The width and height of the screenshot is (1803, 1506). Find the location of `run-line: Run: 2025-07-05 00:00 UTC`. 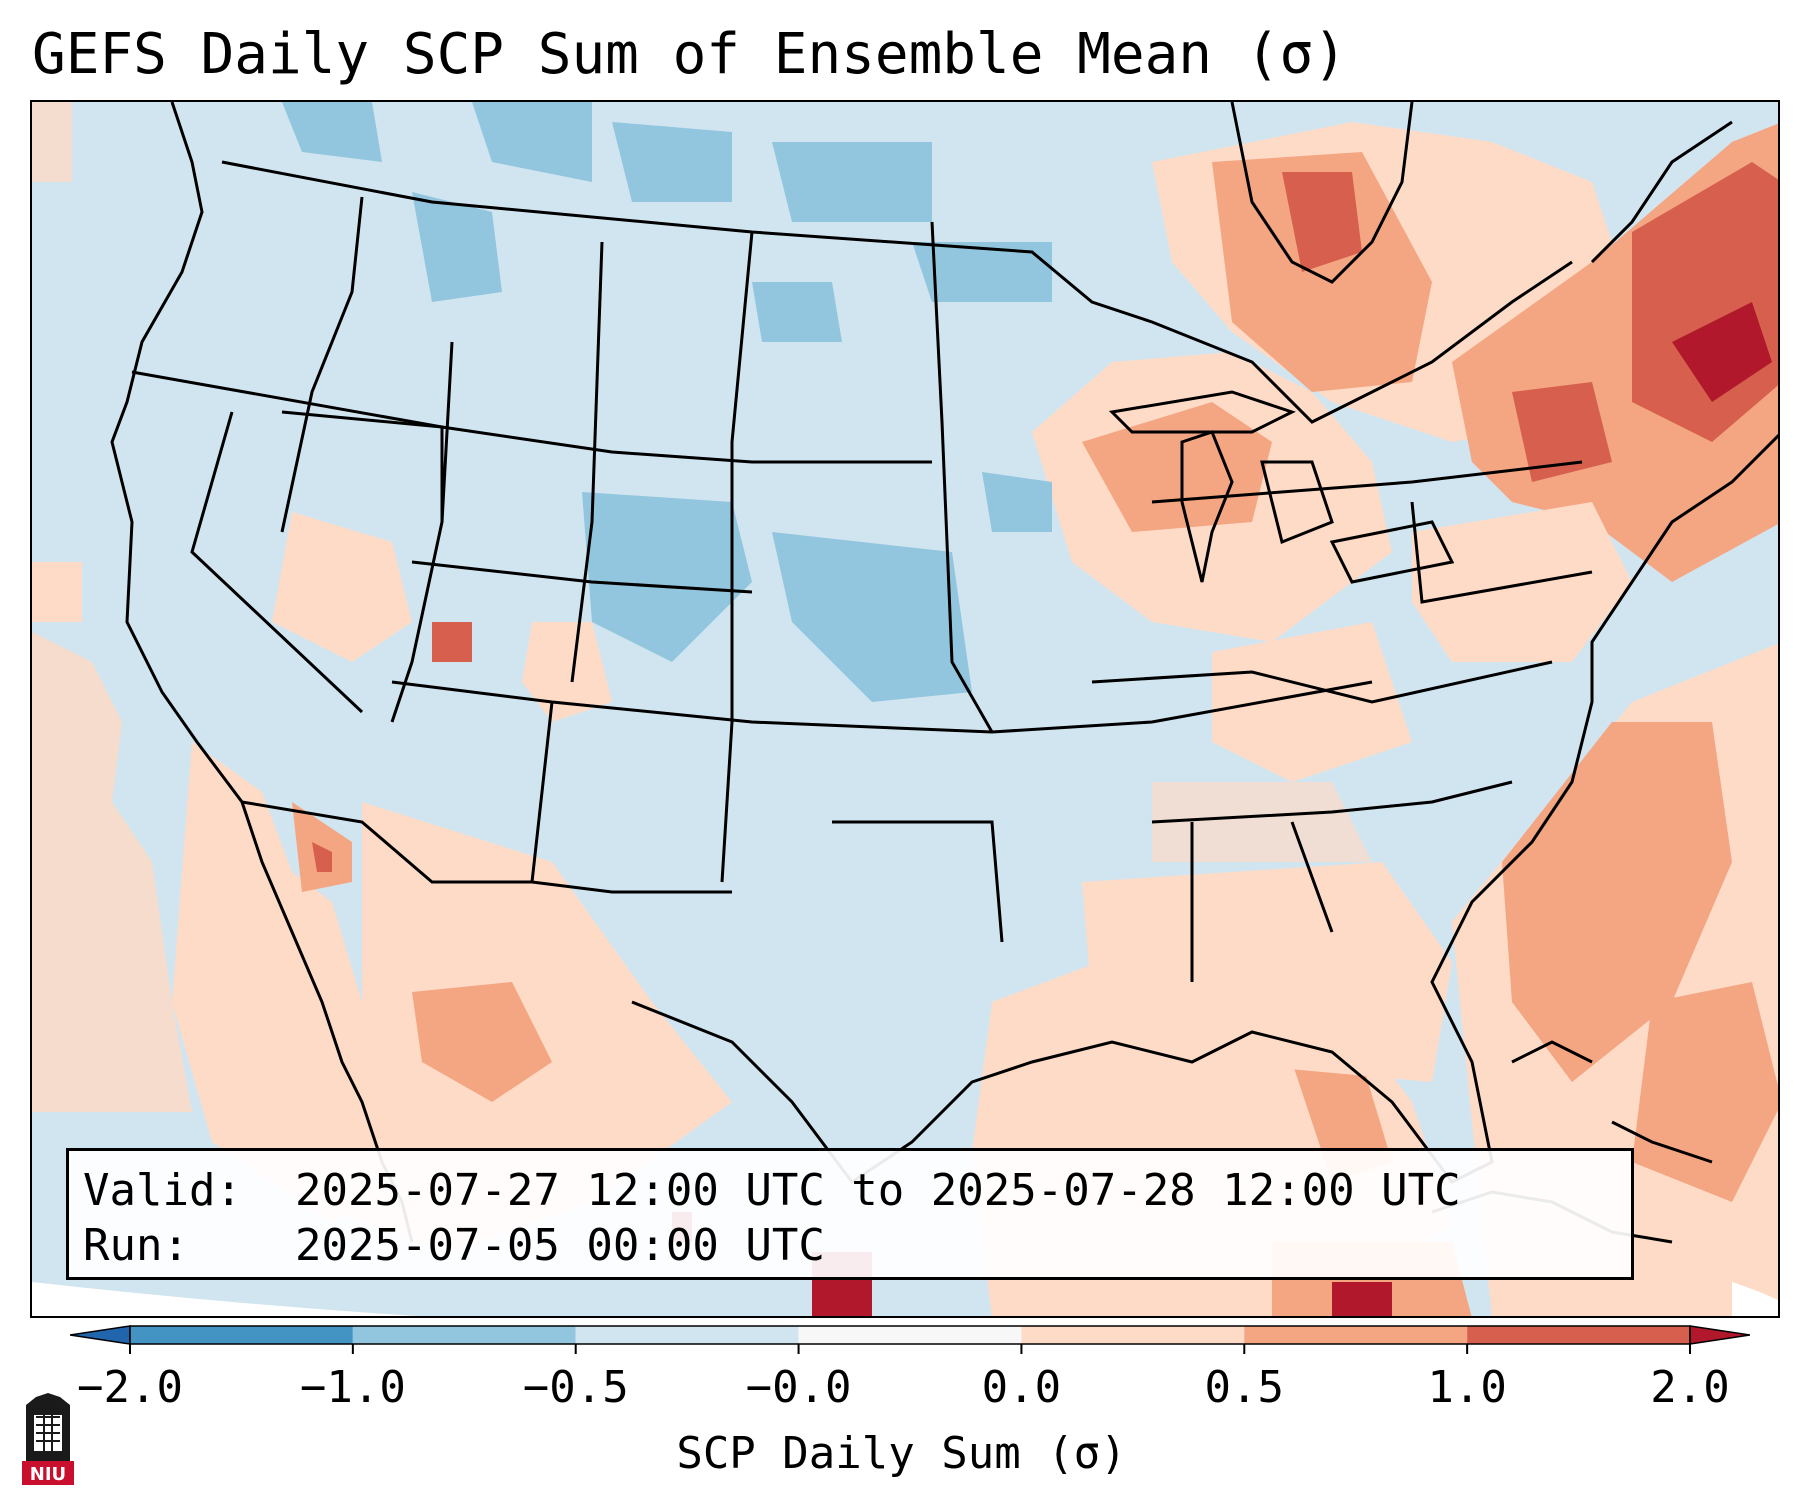

run-line: Run: 2025-07-05 00:00 UTC is located at coordinates (857, 1245).